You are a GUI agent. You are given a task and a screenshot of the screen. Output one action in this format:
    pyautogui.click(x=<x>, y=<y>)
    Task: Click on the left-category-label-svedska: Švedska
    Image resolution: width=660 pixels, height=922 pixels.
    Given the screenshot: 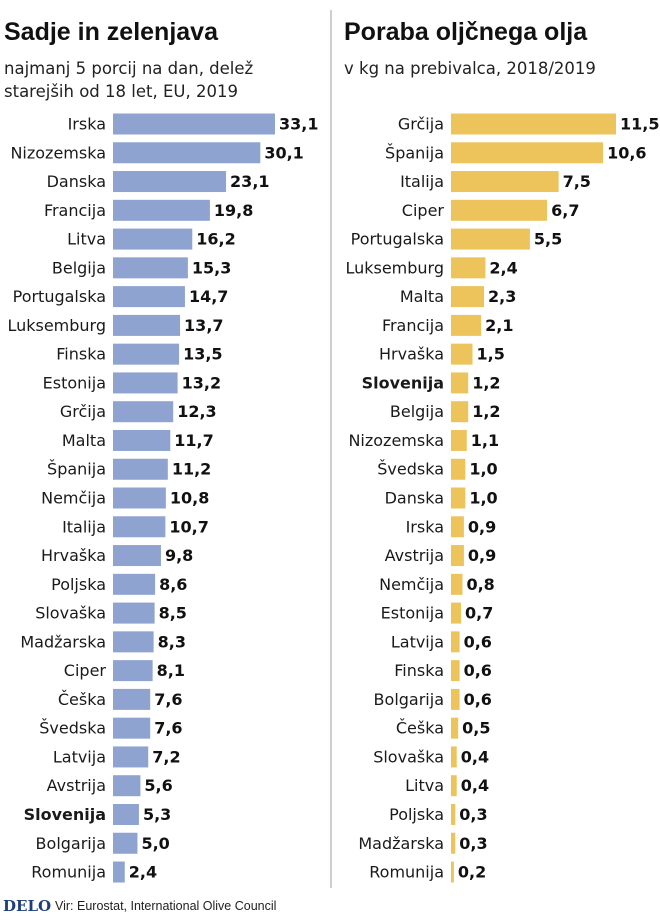 What is the action you would take?
    pyautogui.click(x=72, y=728)
    